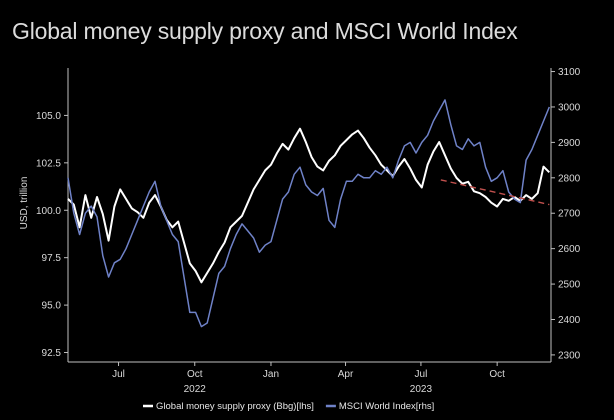 Image resolution: width=614 pixels, height=420 pixels. What do you see at coordinates (569, 143) in the screenshot?
I see `y-tick-label-right: 2900` at bounding box center [569, 143].